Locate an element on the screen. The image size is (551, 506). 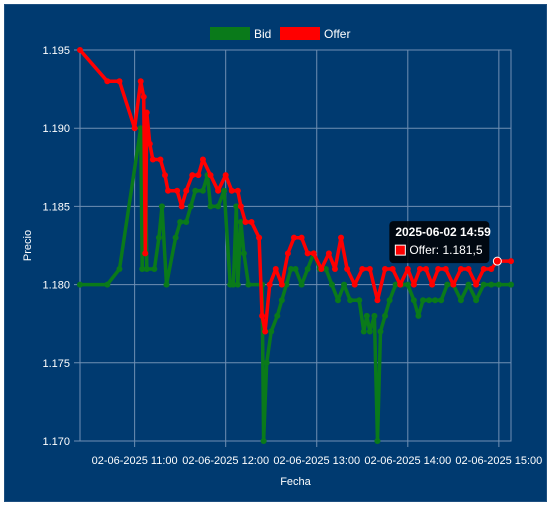
legend-item-bid: Bid is located at coordinates (240, 34).